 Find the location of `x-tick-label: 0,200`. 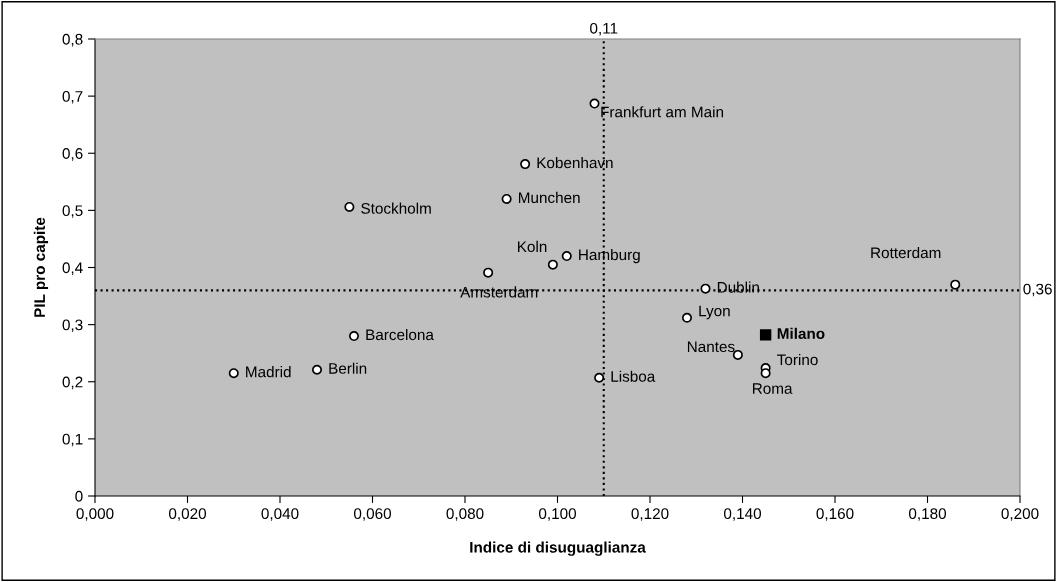

x-tick-label: 0,200 is located at coordinates (1020, 514).